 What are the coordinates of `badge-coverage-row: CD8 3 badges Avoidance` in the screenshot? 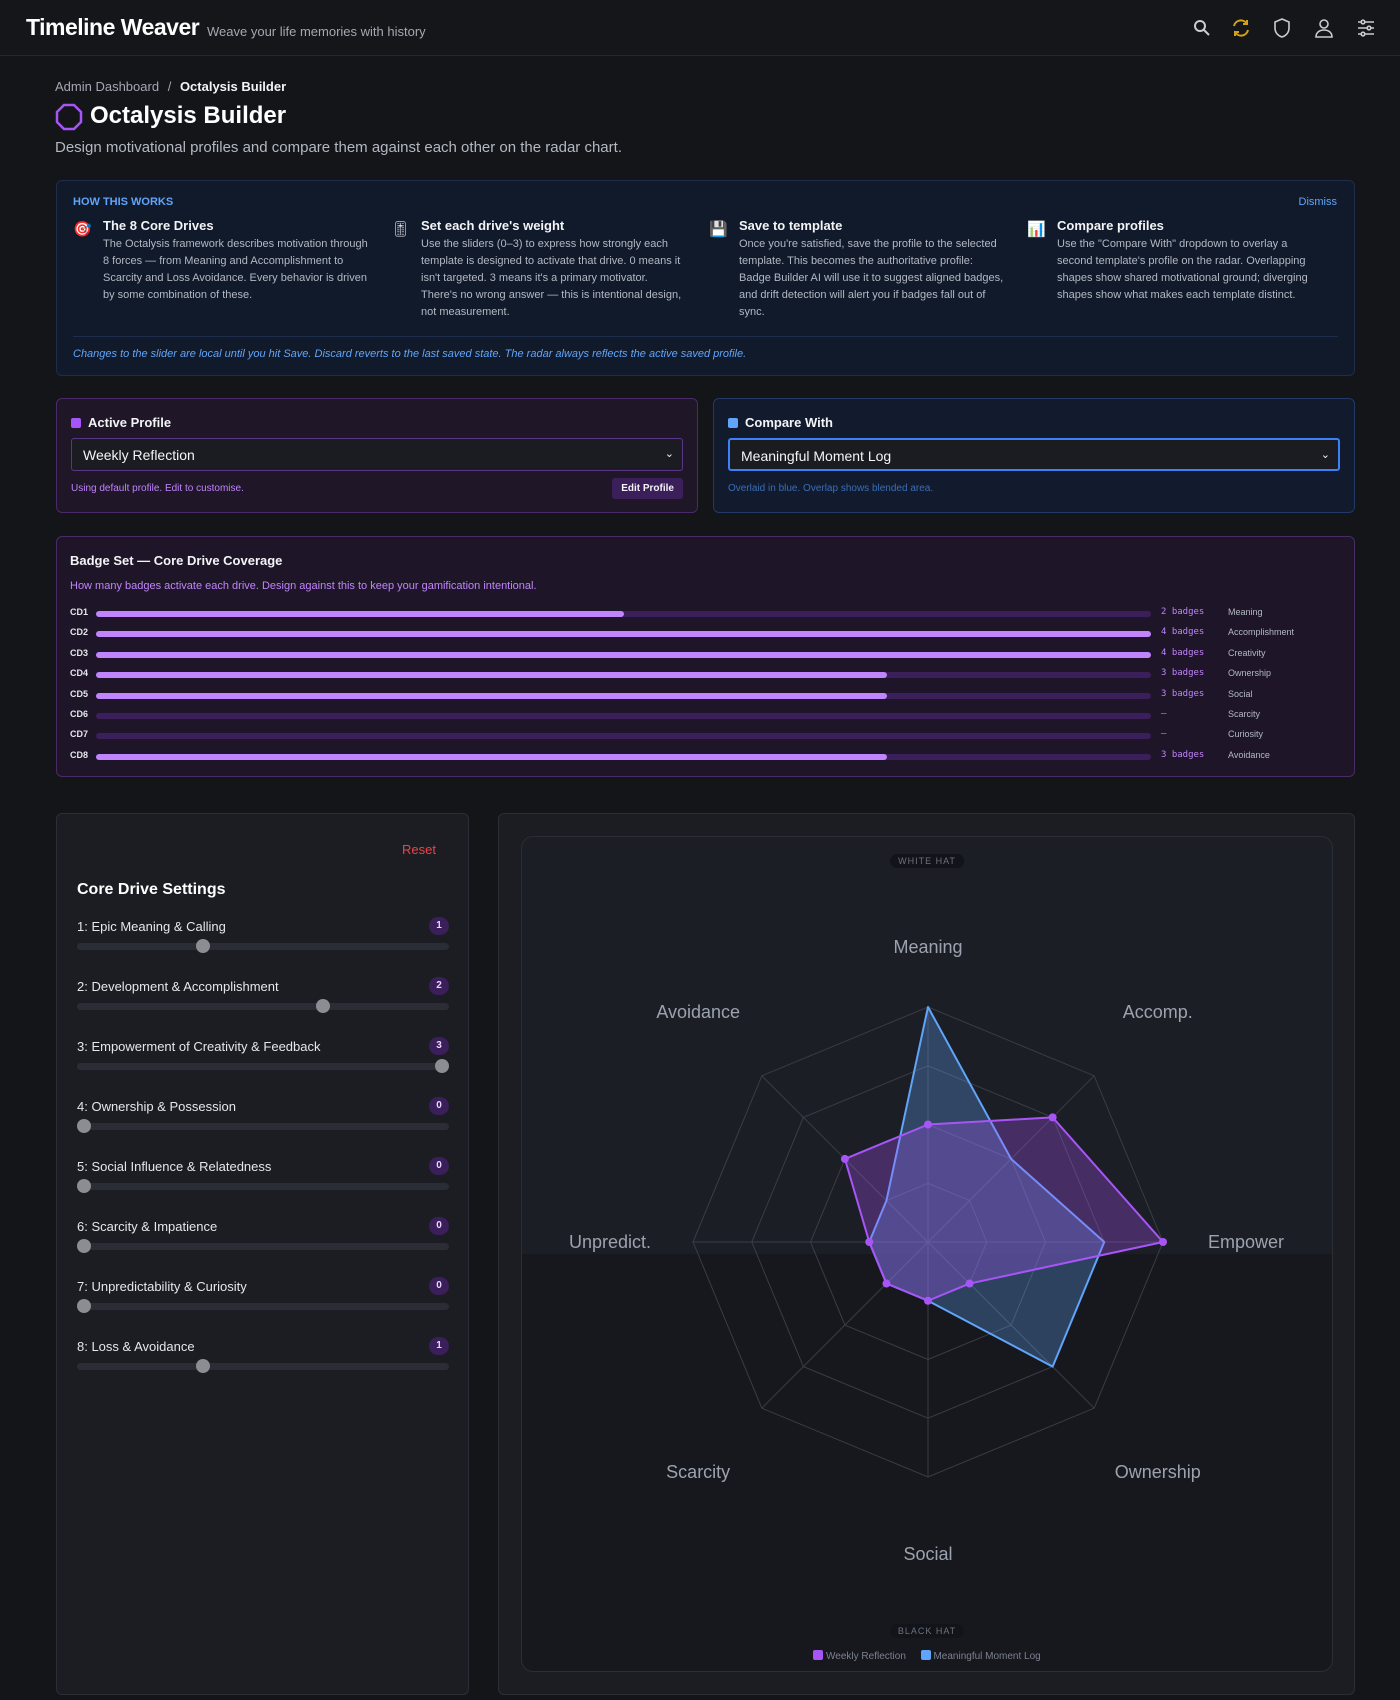 It's located at (705, 757).